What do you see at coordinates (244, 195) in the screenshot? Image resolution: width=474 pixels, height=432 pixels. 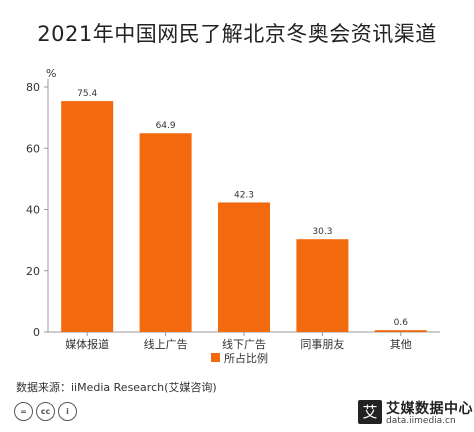 I see `data-label: 42.3` at bounding box center [244, 195].